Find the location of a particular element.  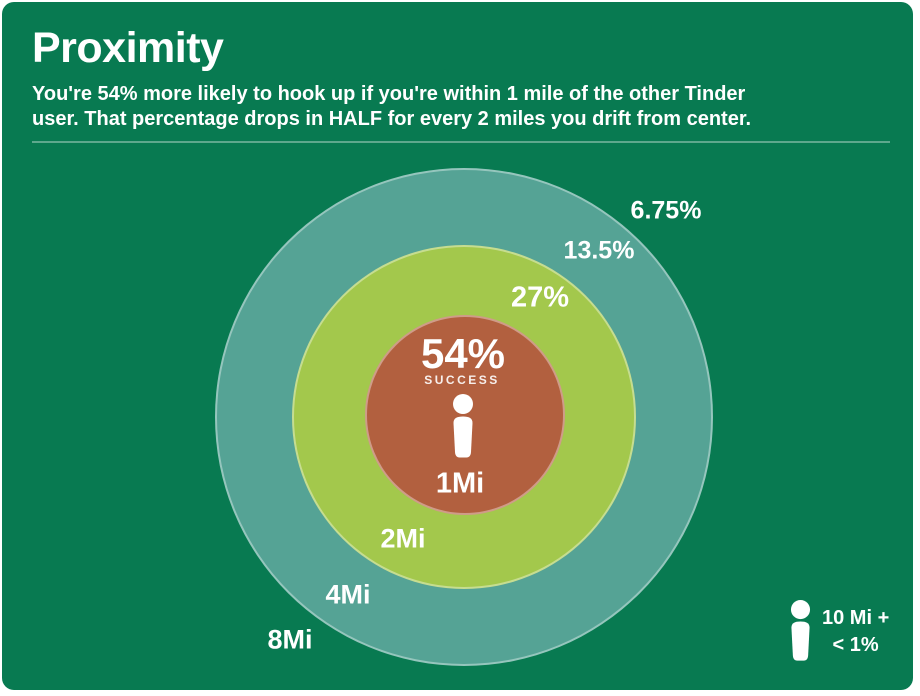

legend-10mi-plus: 10 Mi + < 1% is located at coordinates (838, 631).